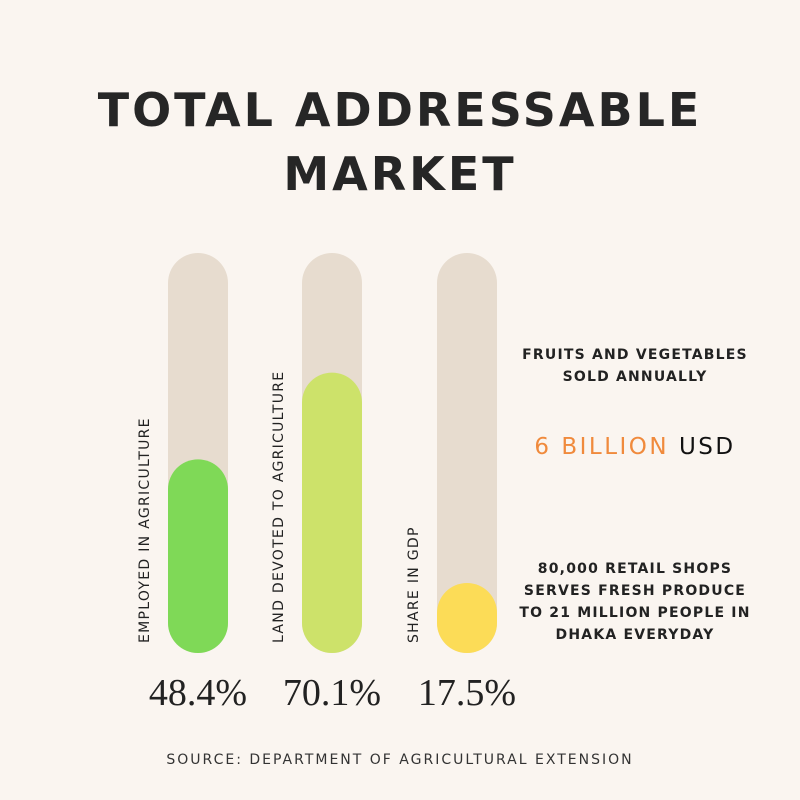  Describe the element at coordinates (400, 110) in the screenshot. I see `title-line-1: TOTAL ADDRESSABLE` at that location.